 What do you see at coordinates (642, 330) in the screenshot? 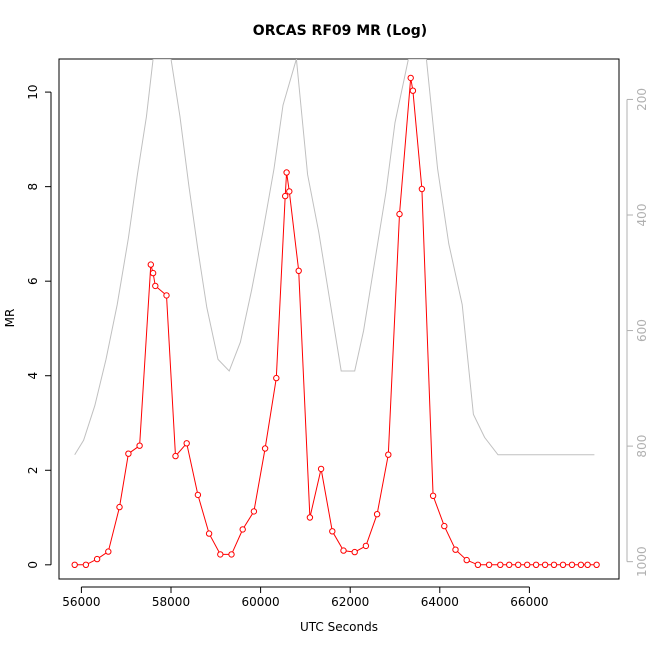
I see `y-tick-right-label: 600` at bounding box center [642, 330].